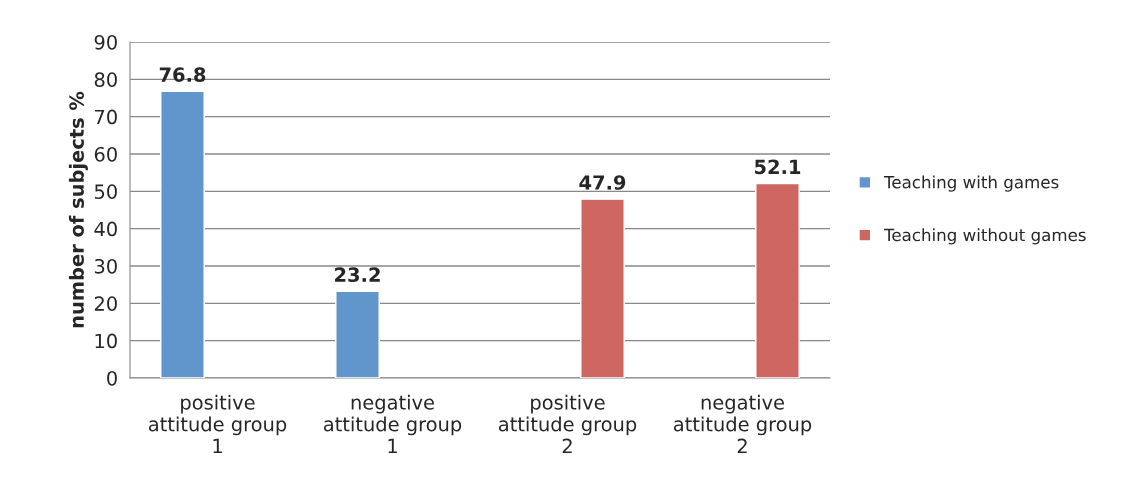 This screenshot has height=500, width=1132. What do you see at coordinates (742, 423) in the screenshot?
I see `x-tick-label: negative attitude group 2` at bounding box center [742, 423].